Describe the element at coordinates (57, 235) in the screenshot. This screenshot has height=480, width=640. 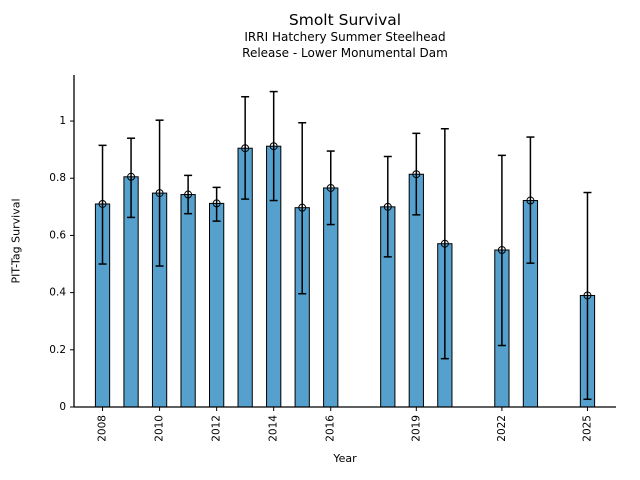
I see `y-tick-label: 0.6` at that location.